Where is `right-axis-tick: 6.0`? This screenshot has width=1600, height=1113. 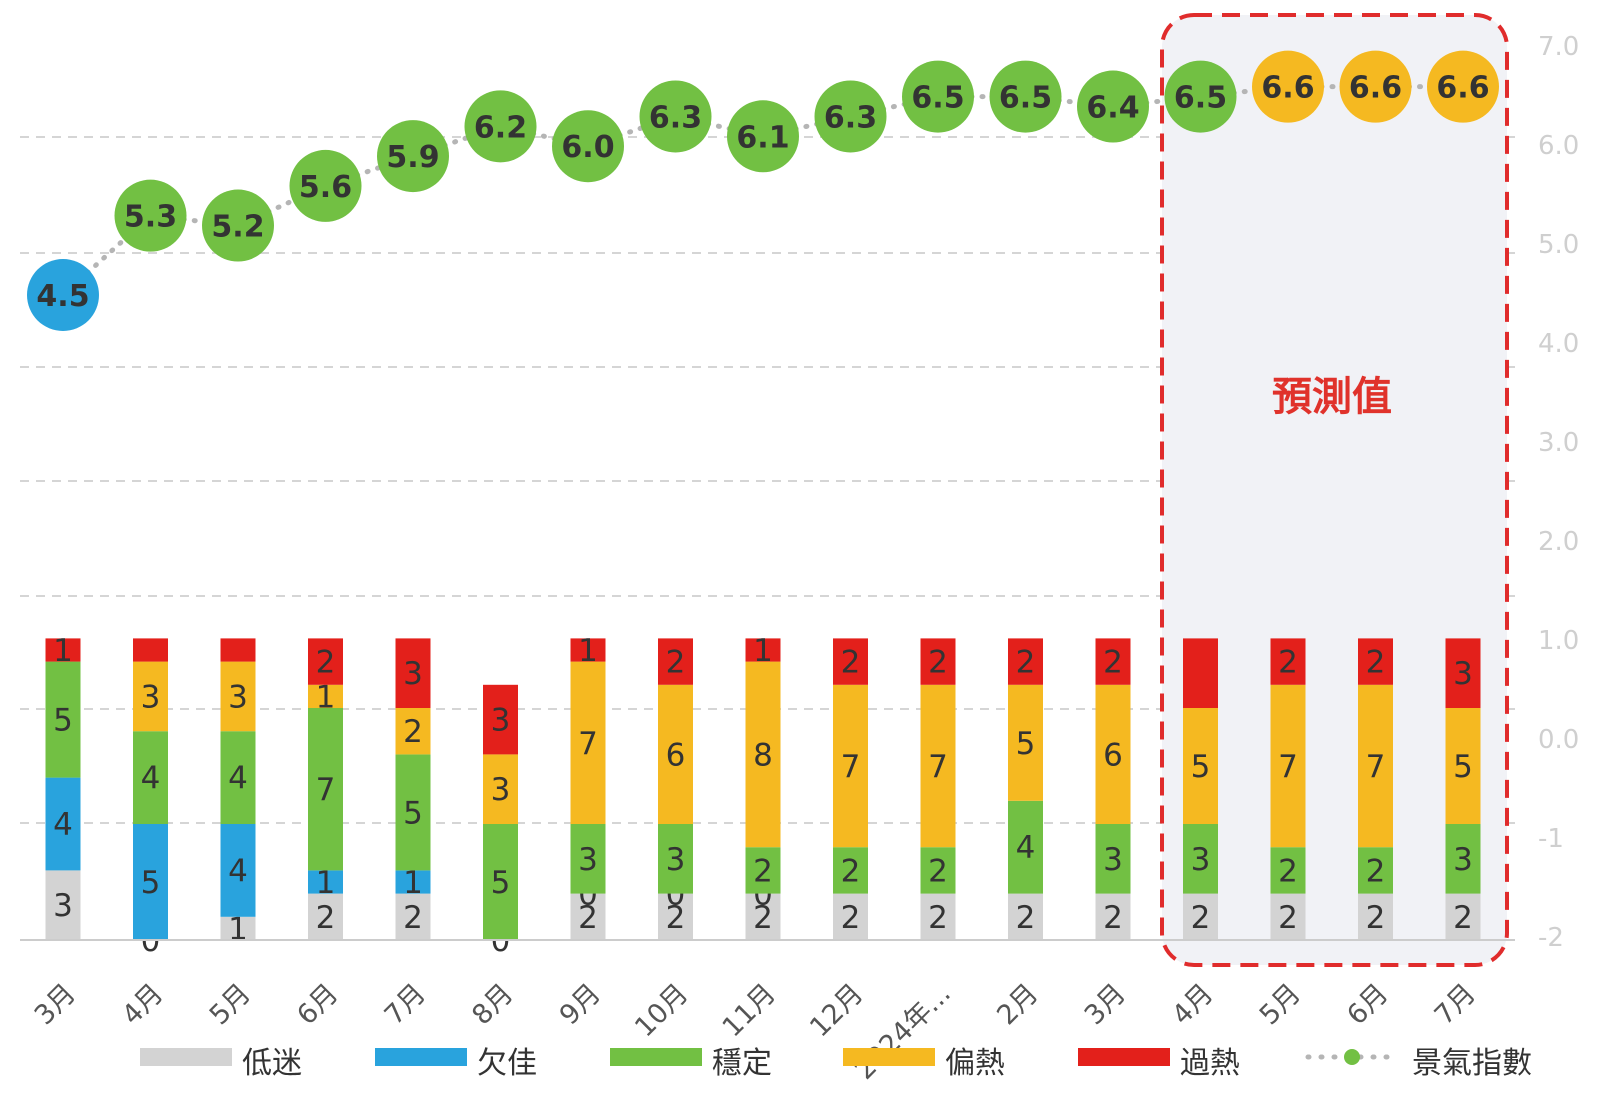 right-axis-tick: 6.0 is located at coordinates (1558, 146).